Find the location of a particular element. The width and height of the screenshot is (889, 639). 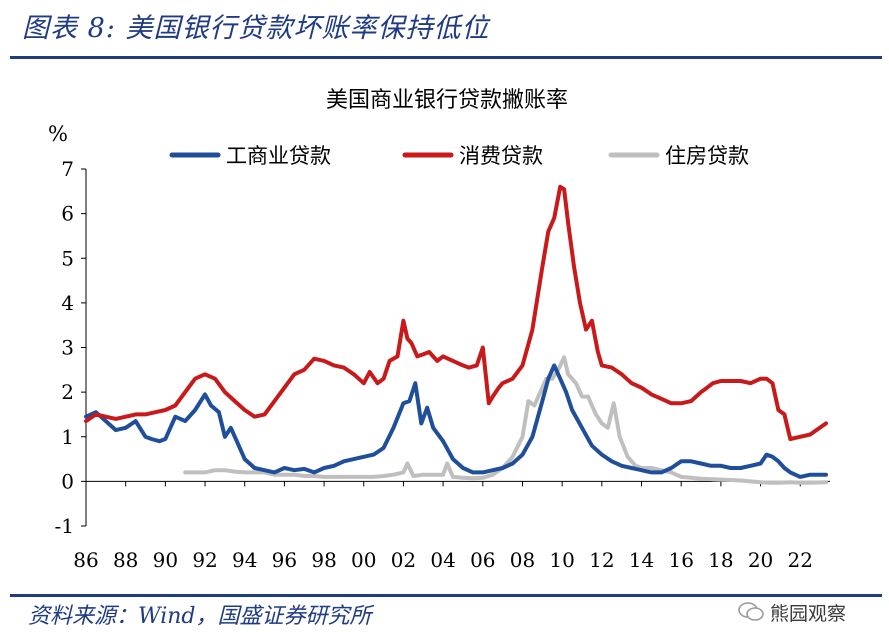

legend-label-3: 住房贷款 is located at coordinates (707, 156).